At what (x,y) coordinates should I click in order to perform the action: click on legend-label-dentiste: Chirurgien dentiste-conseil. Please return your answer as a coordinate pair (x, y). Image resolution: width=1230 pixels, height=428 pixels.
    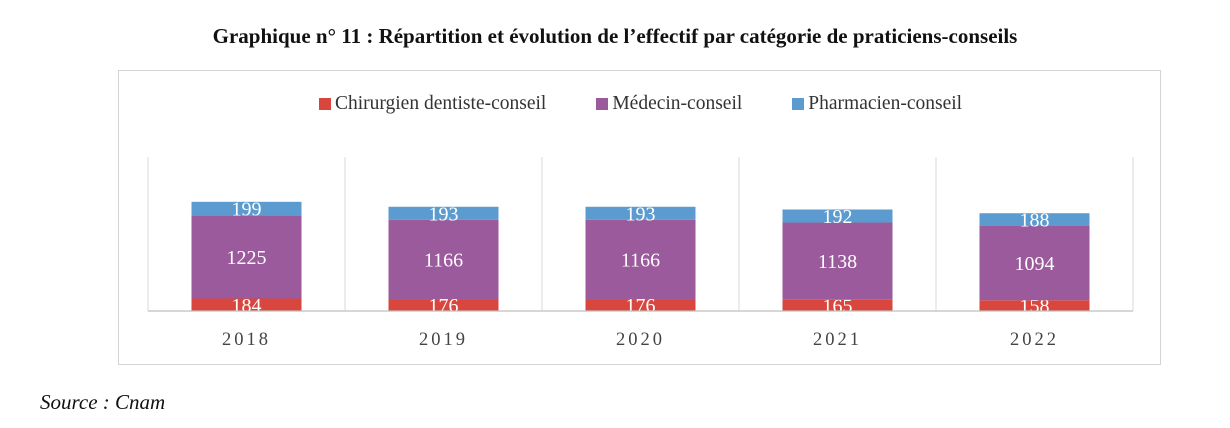
    Looking at the image, I should click on (440, 103).